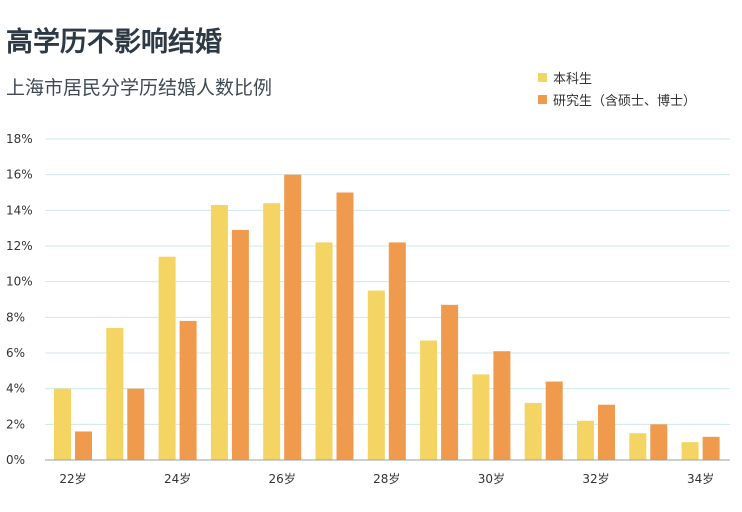 The image size is (742, 512). Describe the element at coordinates (700, 478) in the screenshot. I see `x-tick-label-12: 34岁` at that location.